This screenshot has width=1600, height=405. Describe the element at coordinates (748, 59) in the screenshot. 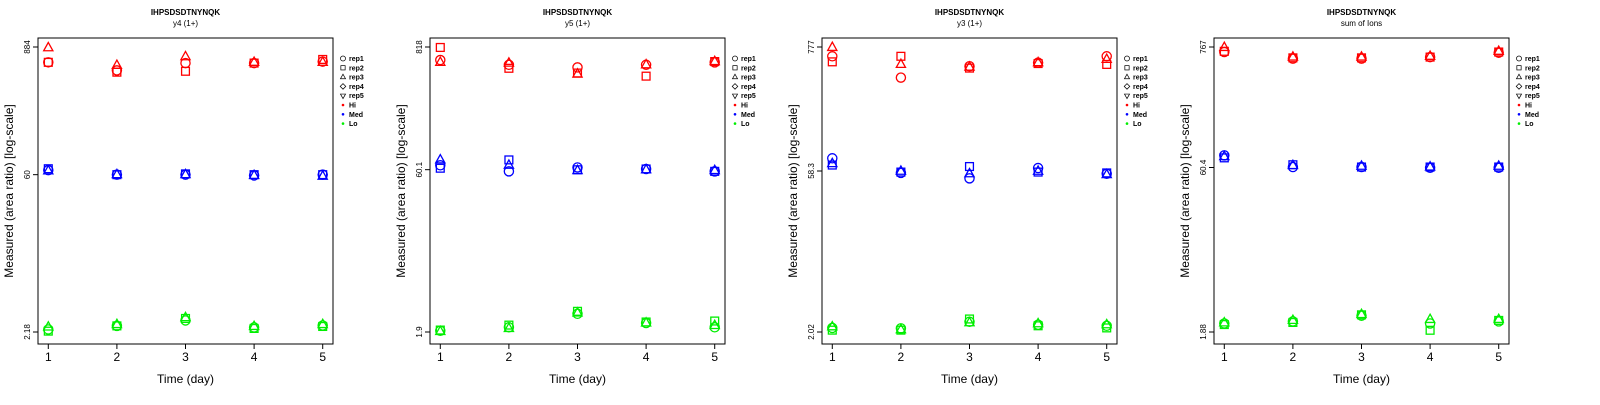

I see `legend-label-rep1: rep1` at that location.